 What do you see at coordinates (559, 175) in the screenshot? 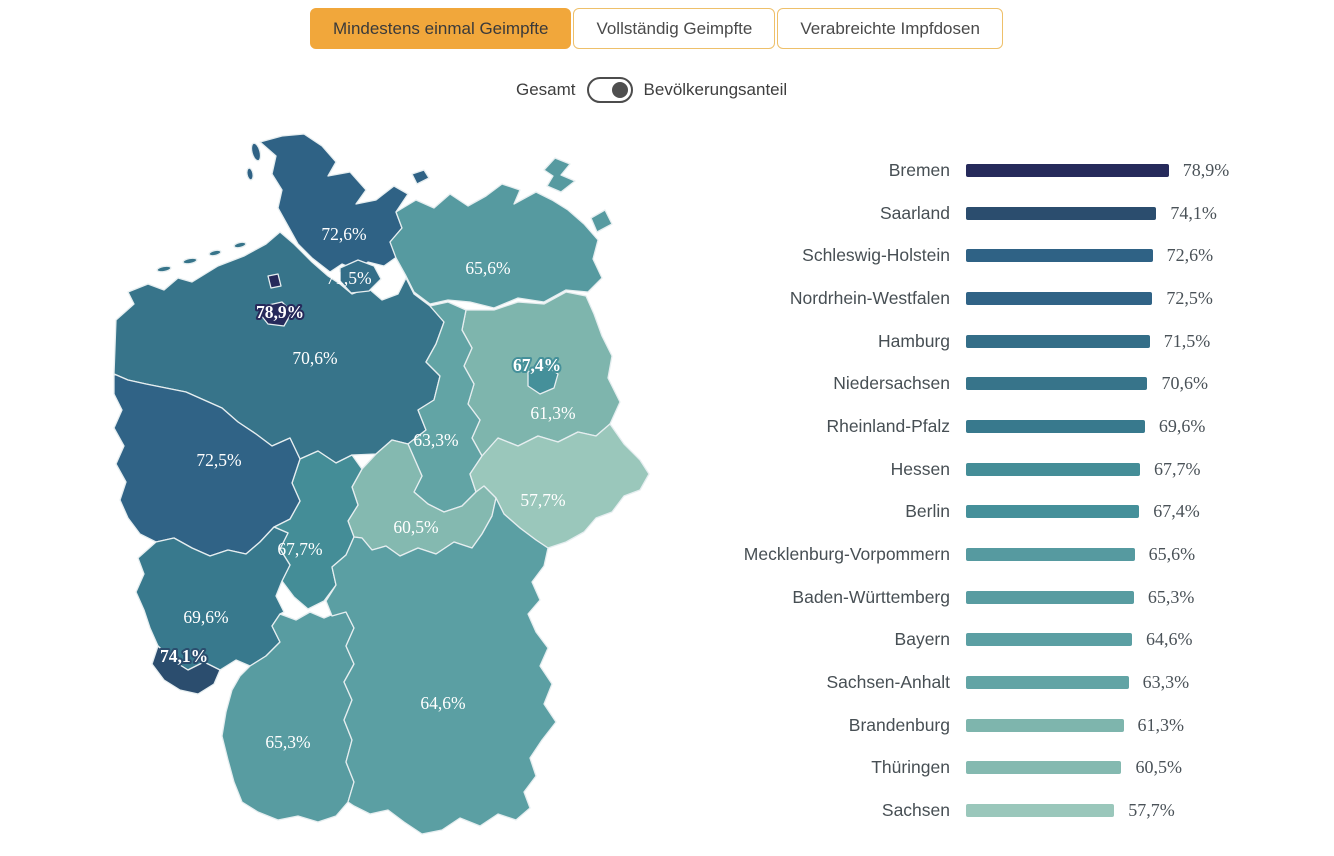
I see `map-island-ruegen` at bounding box center [559, 175].